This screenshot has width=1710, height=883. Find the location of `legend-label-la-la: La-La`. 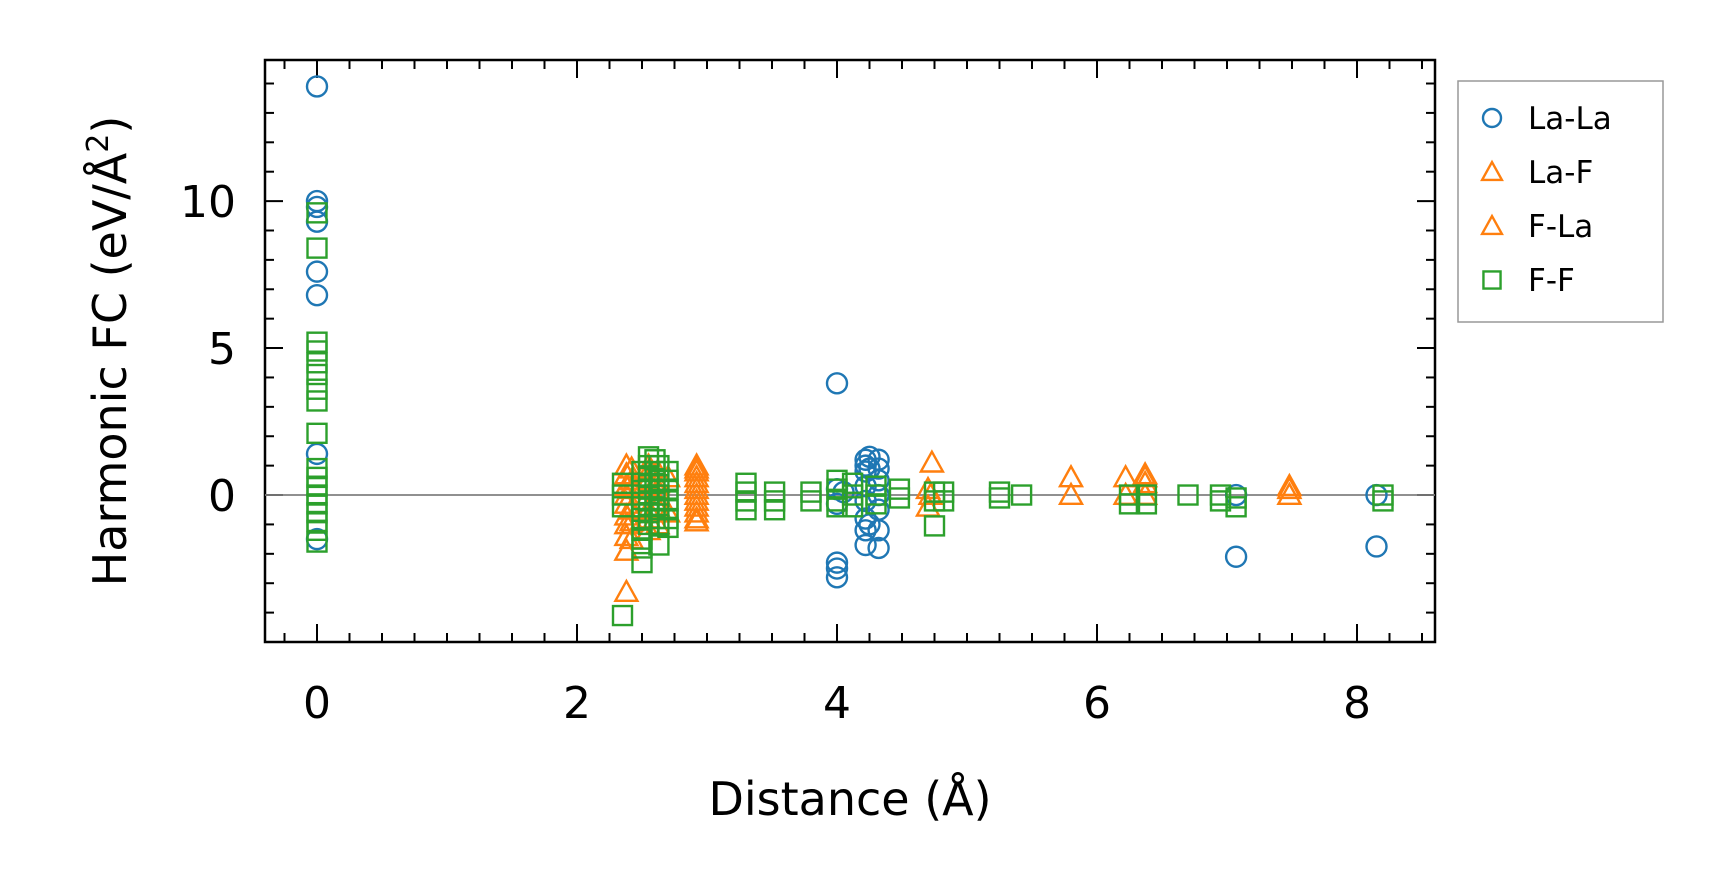

legend-label-la-la: La-La is located at coordinates (1570, 119).